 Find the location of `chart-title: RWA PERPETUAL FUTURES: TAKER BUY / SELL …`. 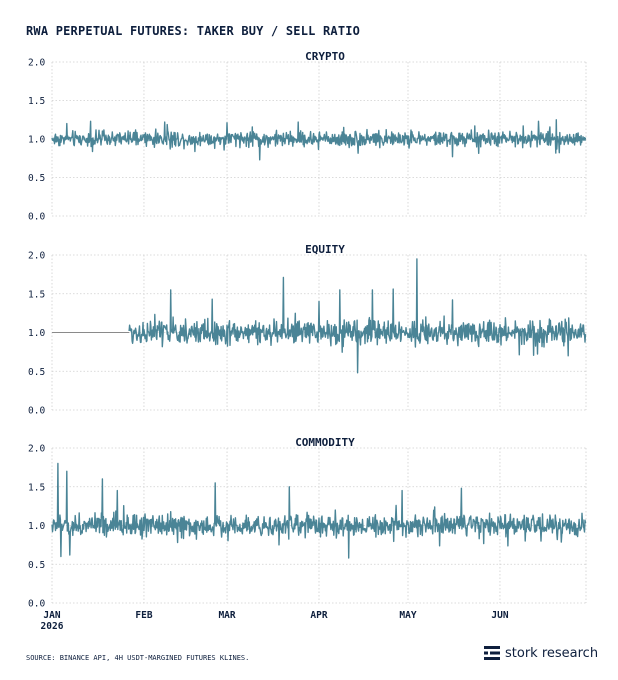

chart-title: RWA PERPETUAL FUTURES: TAKER BUY / SELL … is located at coordinates (193, 31).